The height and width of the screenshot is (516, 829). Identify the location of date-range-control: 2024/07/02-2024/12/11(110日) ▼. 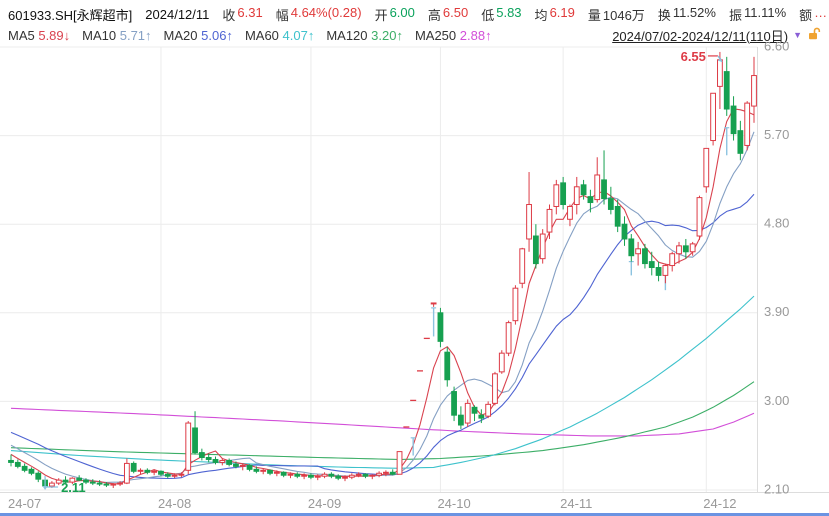
(716, 35).